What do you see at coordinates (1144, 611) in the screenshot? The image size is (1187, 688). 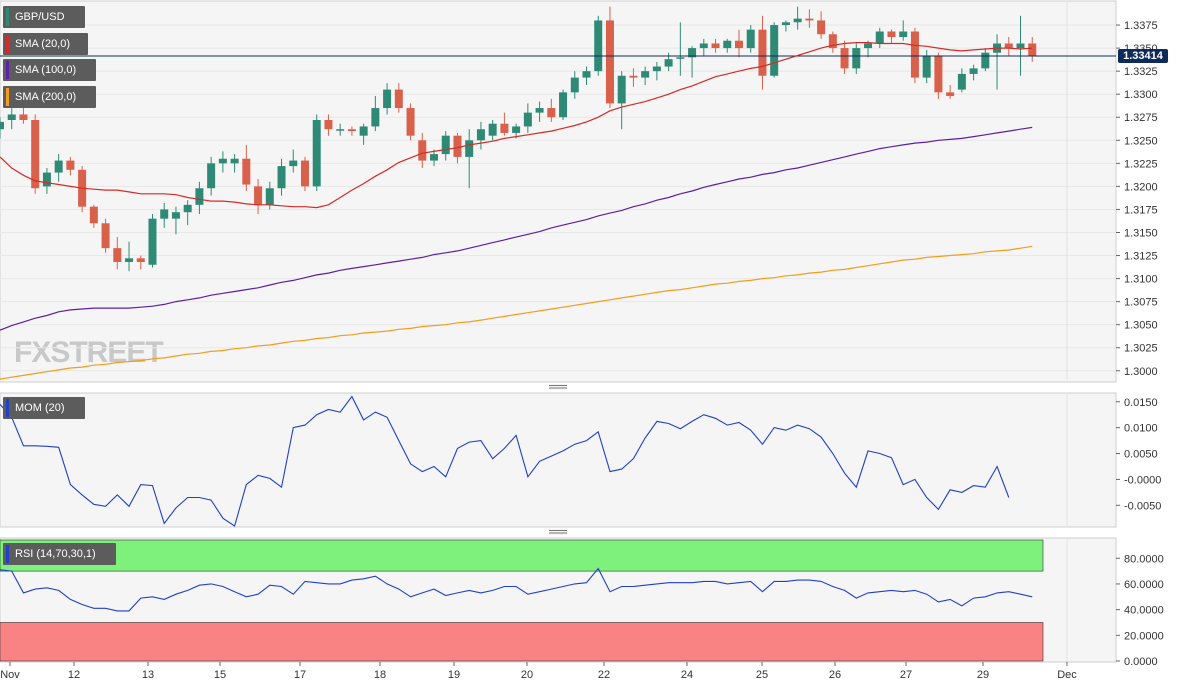 I see `rsi-ytick-label: 40.0000` at bounding box center [1144, 611].